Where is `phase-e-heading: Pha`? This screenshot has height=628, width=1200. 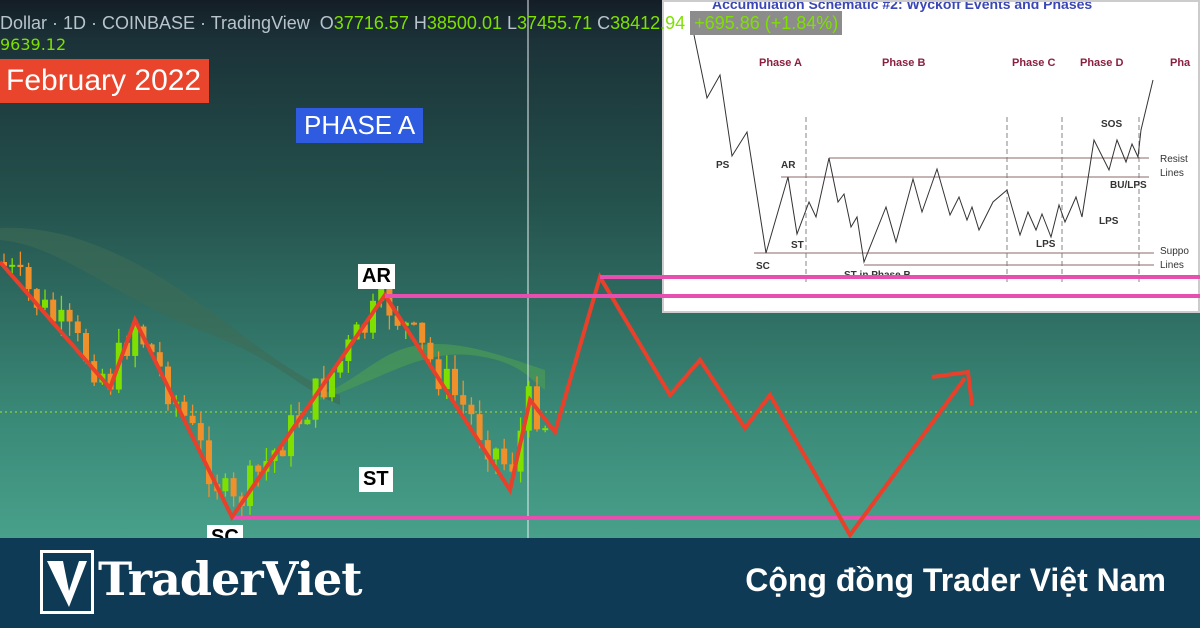 phase-e-heading: Pha is located at coordinates (1180, 63).